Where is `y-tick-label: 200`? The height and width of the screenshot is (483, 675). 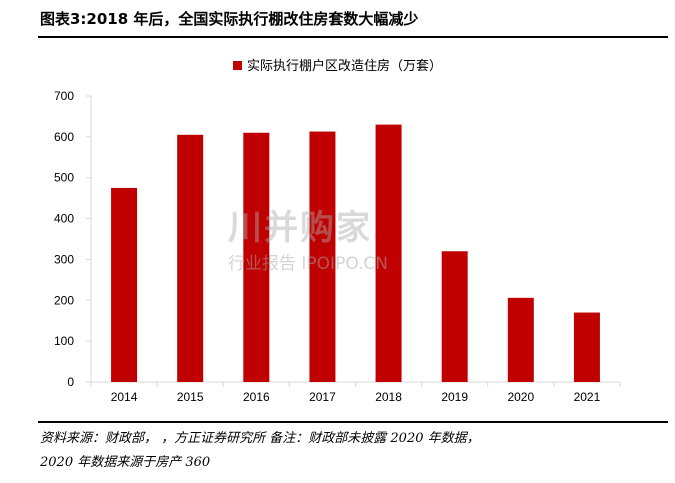
y-tick-label: 200 is located at coordinates (64, 300).